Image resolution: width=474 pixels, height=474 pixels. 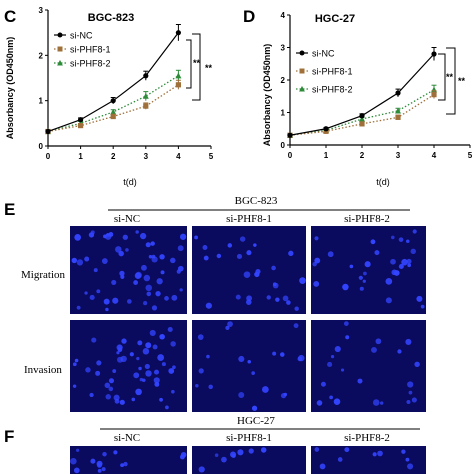 I want to click on significance-label-c2: **, so click(x=209, y=68).